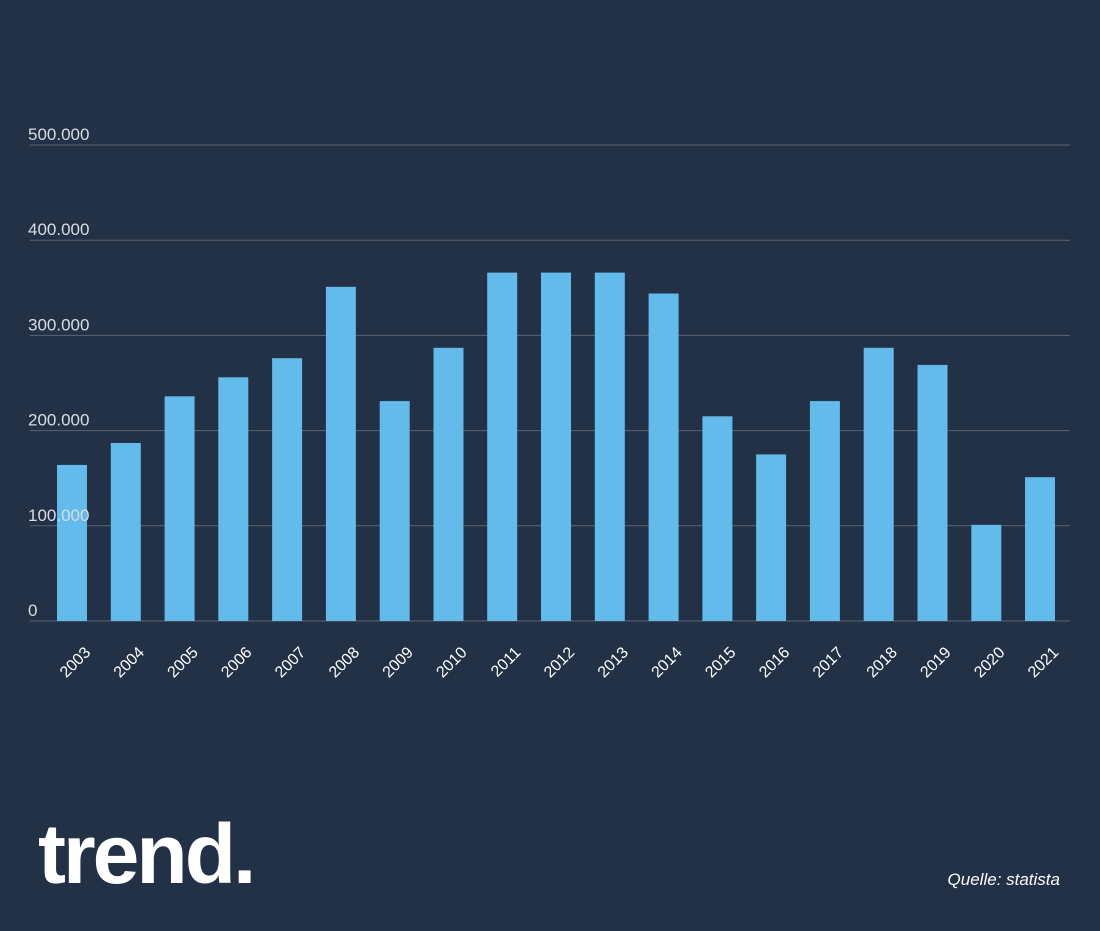 This screenshot has height=931, width=1100. I want to click on bar-2004, so click(125, 532).